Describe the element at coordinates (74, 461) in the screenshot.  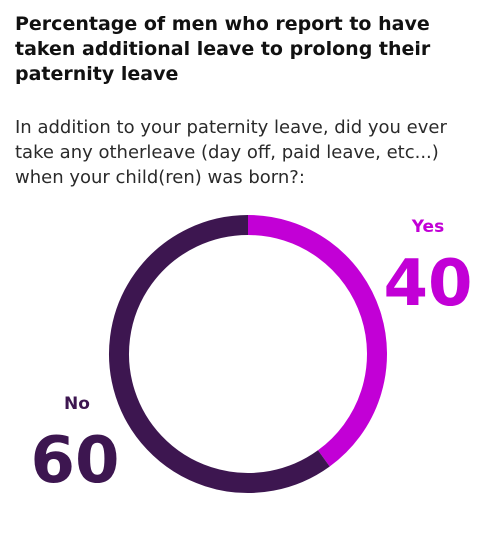
I see `no-value: 60` at that location.